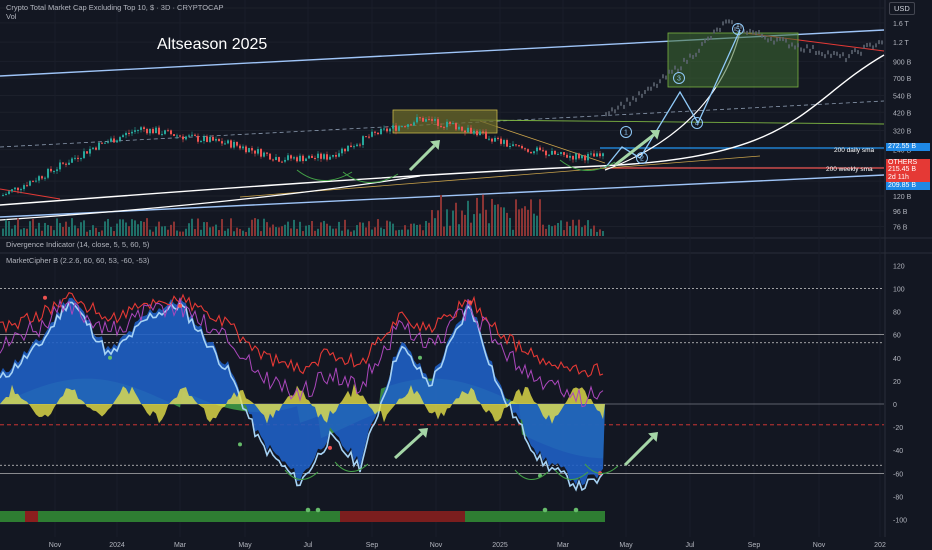 This screenshot has width=932, height=550. I want to click on osc-axis-tick: -60, so click(898, 474).